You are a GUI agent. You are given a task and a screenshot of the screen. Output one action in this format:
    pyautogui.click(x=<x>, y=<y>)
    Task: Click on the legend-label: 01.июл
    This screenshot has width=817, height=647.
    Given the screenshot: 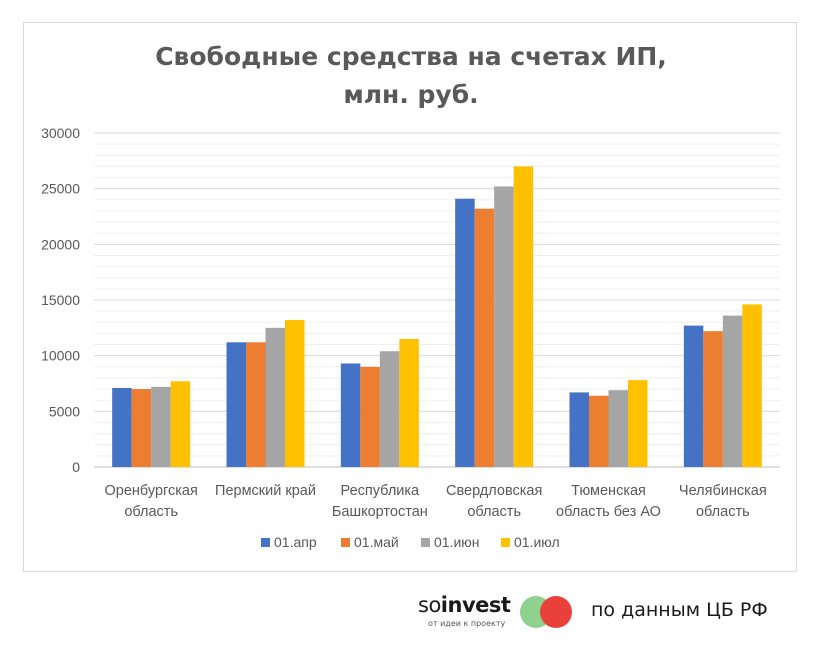 What is the action you would take?
    pyautogui.click(x=537, y=542)
    